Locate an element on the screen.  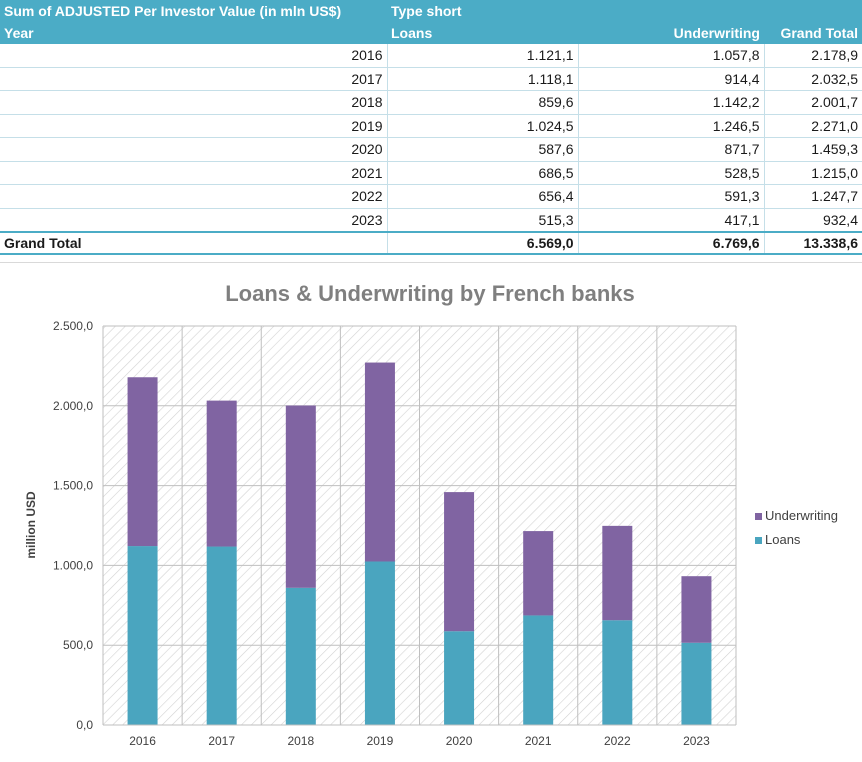
year-cell: 2023 is located at coordinates (193, 220).